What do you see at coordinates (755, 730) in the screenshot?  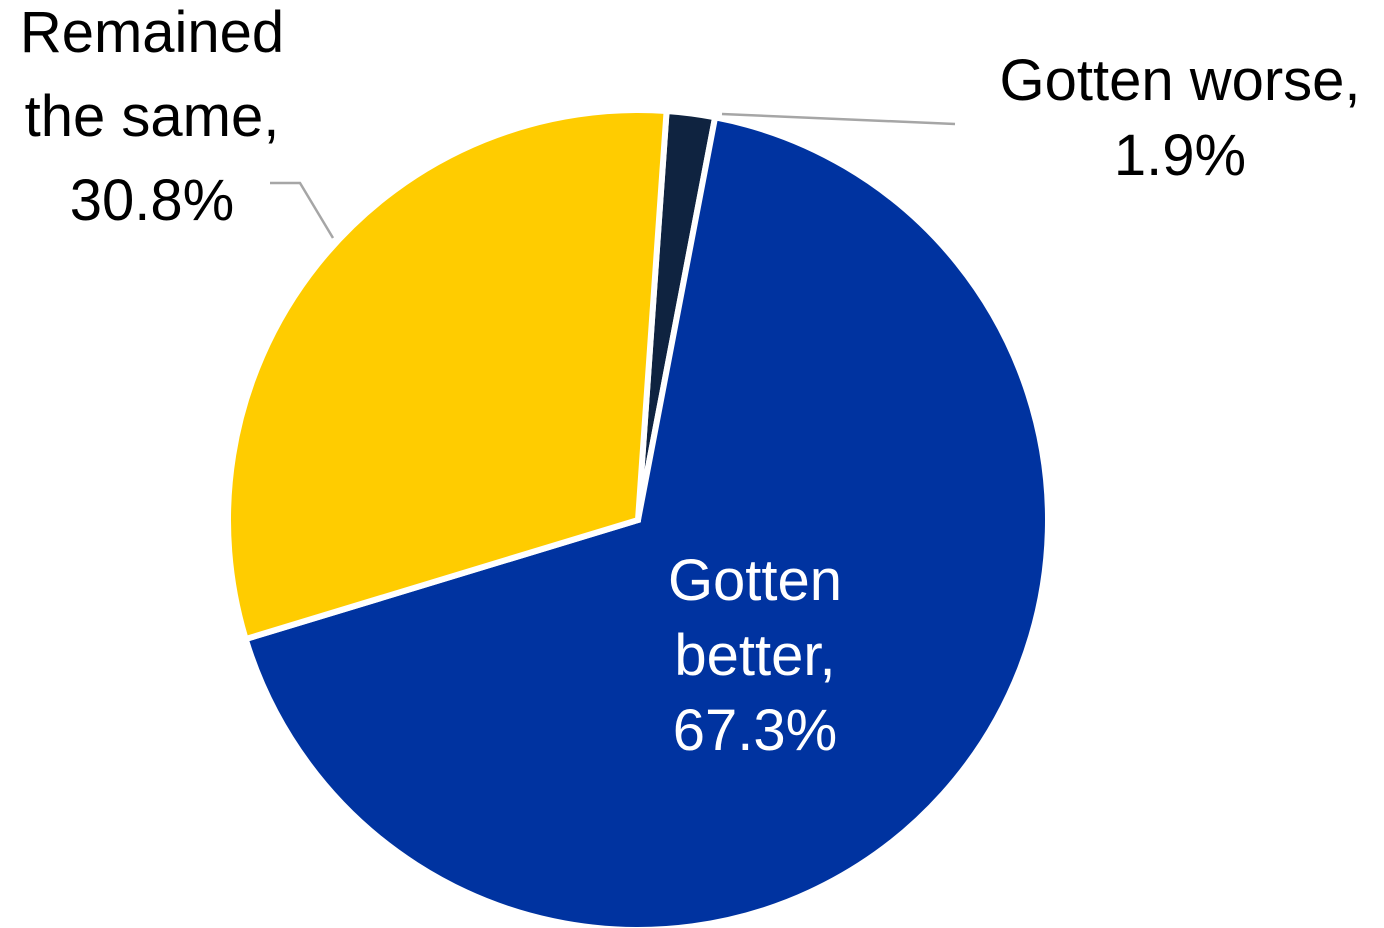 I see `slice-label-line: 67.3%` at bounding box center [755, 730].